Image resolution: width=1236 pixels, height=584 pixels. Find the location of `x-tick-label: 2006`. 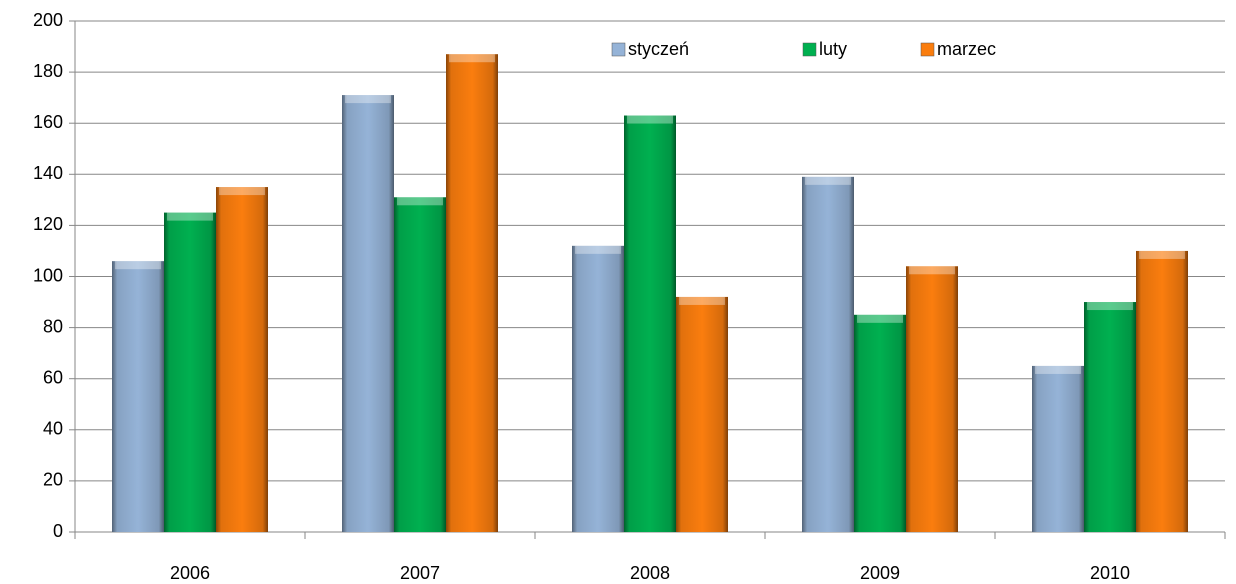

x-tick-label: 2006 is located at coordinates (190, 573).